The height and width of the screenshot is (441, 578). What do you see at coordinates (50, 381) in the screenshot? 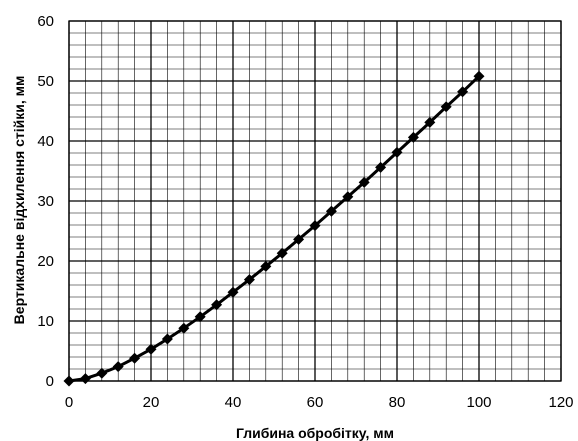
I see `y-tick-label: 0` at bounding box center [50, 381].